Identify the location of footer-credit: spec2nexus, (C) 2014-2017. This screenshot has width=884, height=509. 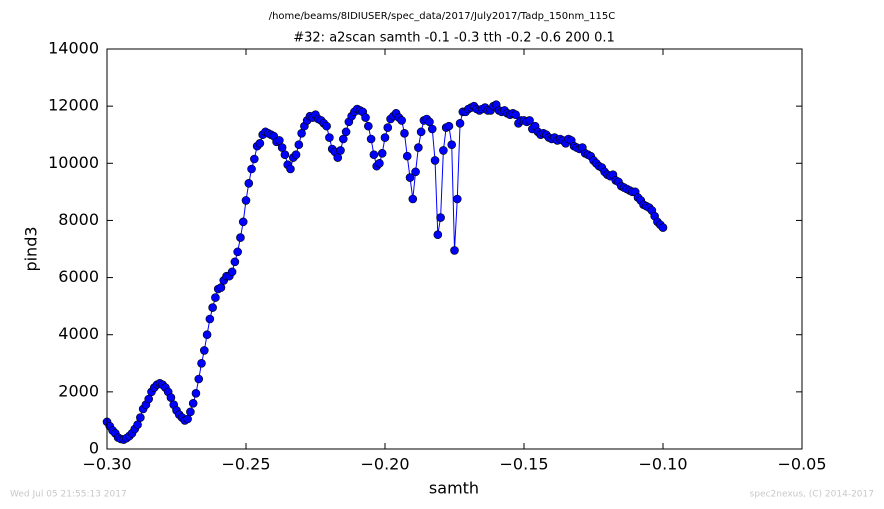
(812, 495).